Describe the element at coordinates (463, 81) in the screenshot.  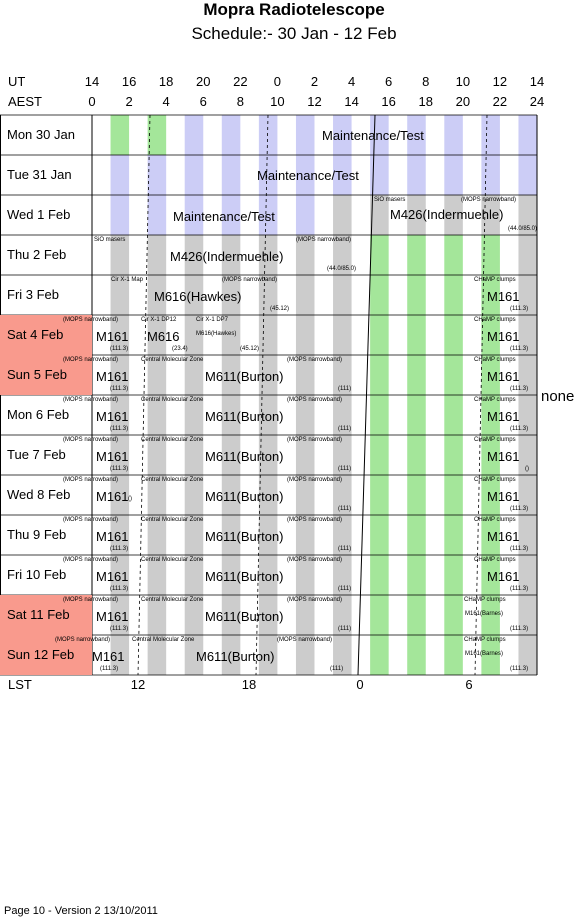
I see `ut-tick: 10` at that location.